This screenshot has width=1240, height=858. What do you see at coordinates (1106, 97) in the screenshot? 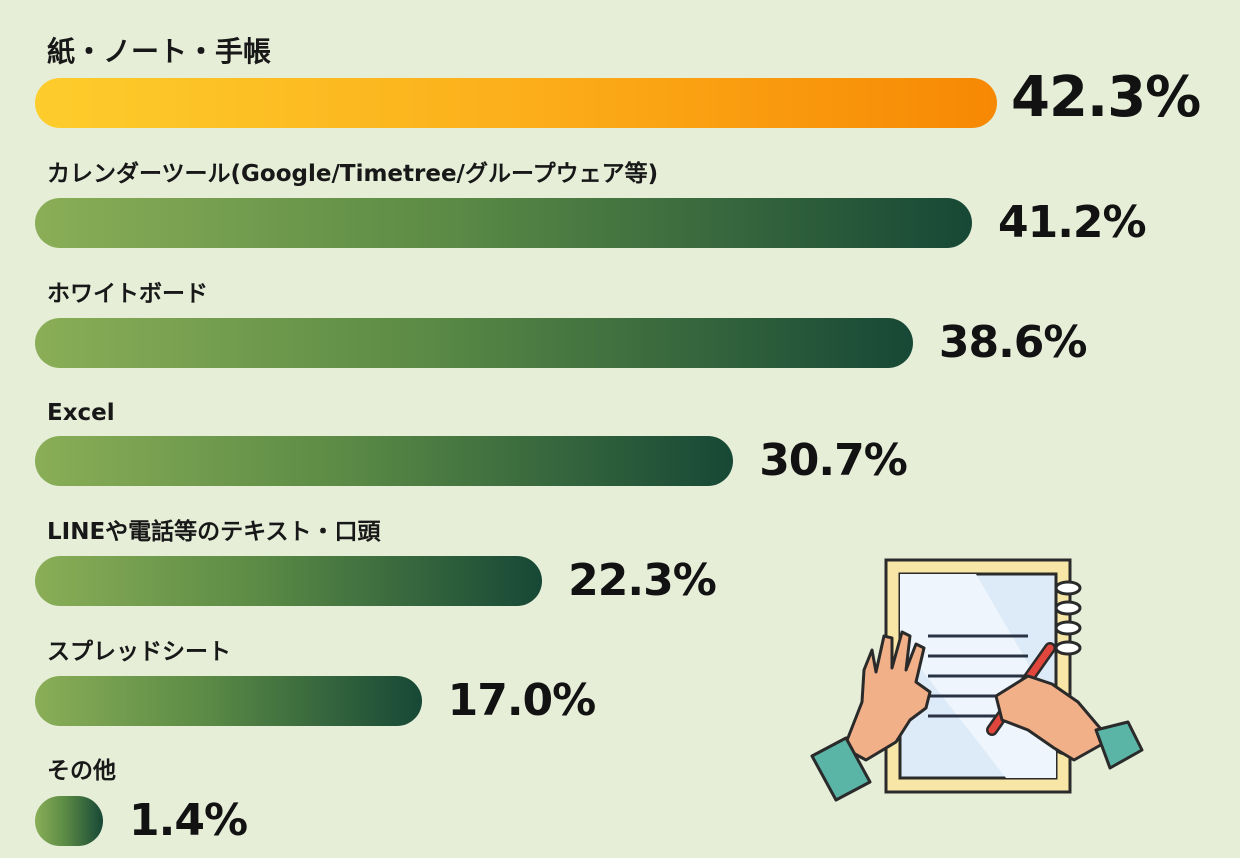
I see `value-label: 42.3%` at bounding box center [1106, 97].